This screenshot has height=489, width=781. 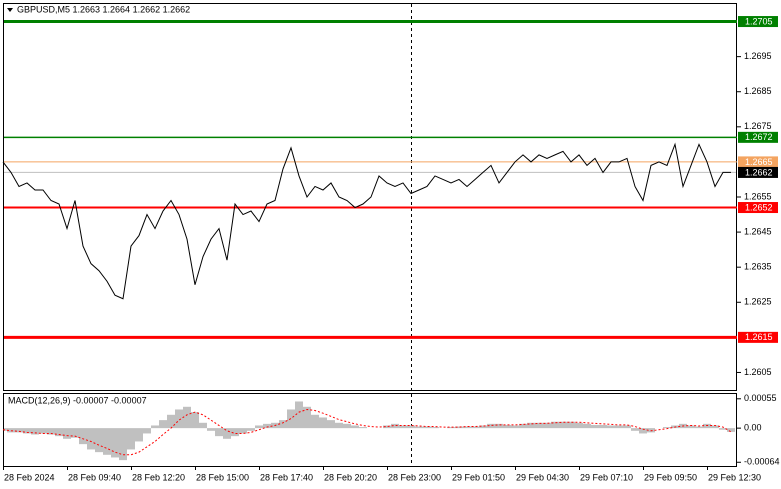 I want to click on x-tick-label: 29 Feb 09:50, so click(x=670, y=477).